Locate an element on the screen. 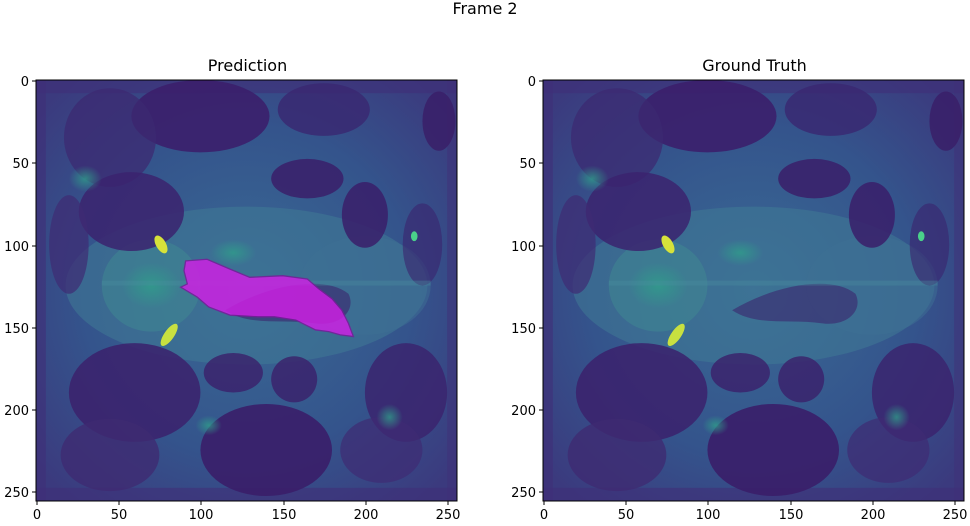 The width and height of the screenshot is (970, 526). y-axis-prediction: 0 50 100 150 200 250 is located at coordinates (20, 288).